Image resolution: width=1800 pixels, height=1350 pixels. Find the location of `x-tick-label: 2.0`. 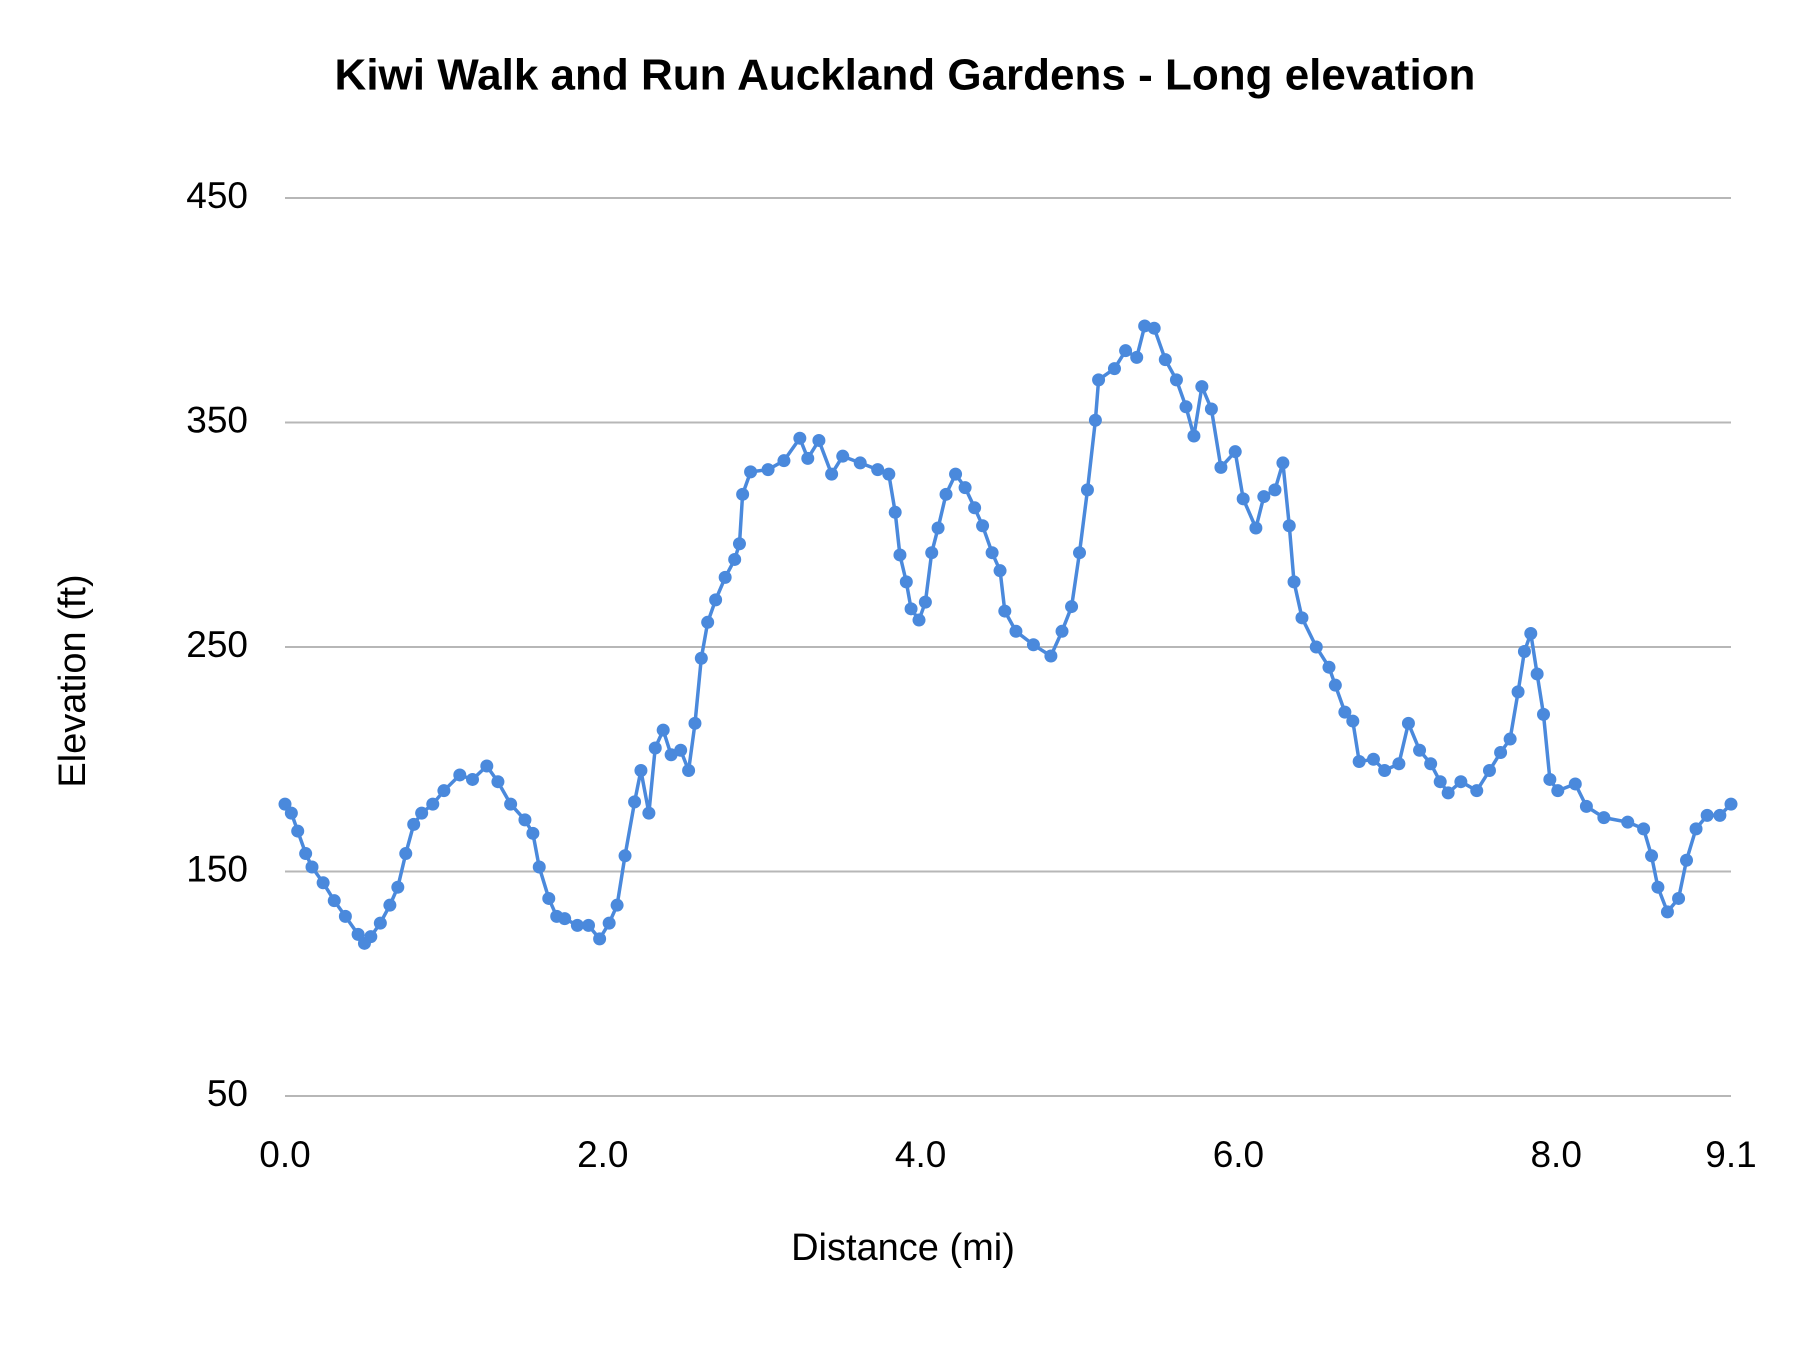

x-tick-label: 2.0 is located at coordinates (602, 1154).